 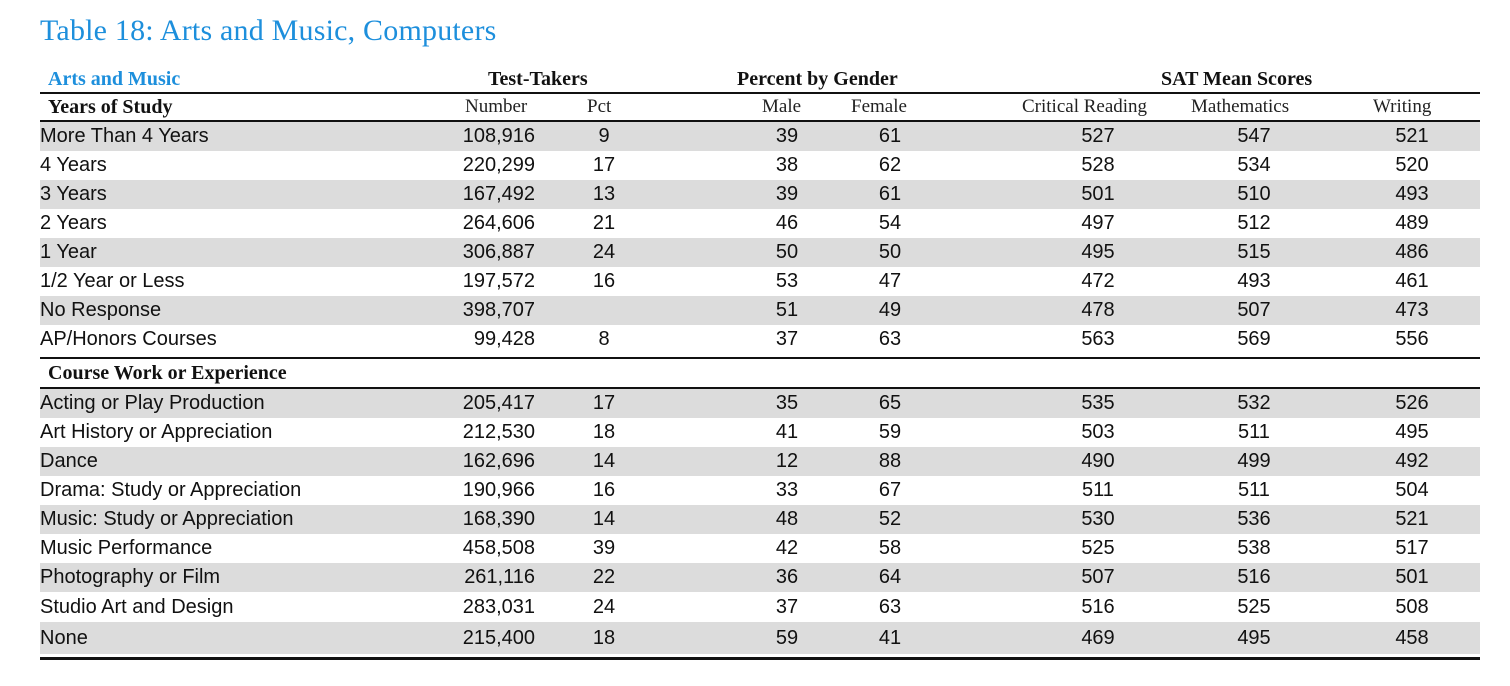 What do you see at coordinates (152, 403) in the screenshot?
I see `row-label: Acting or Play Production` at bounding box center [152, 403].